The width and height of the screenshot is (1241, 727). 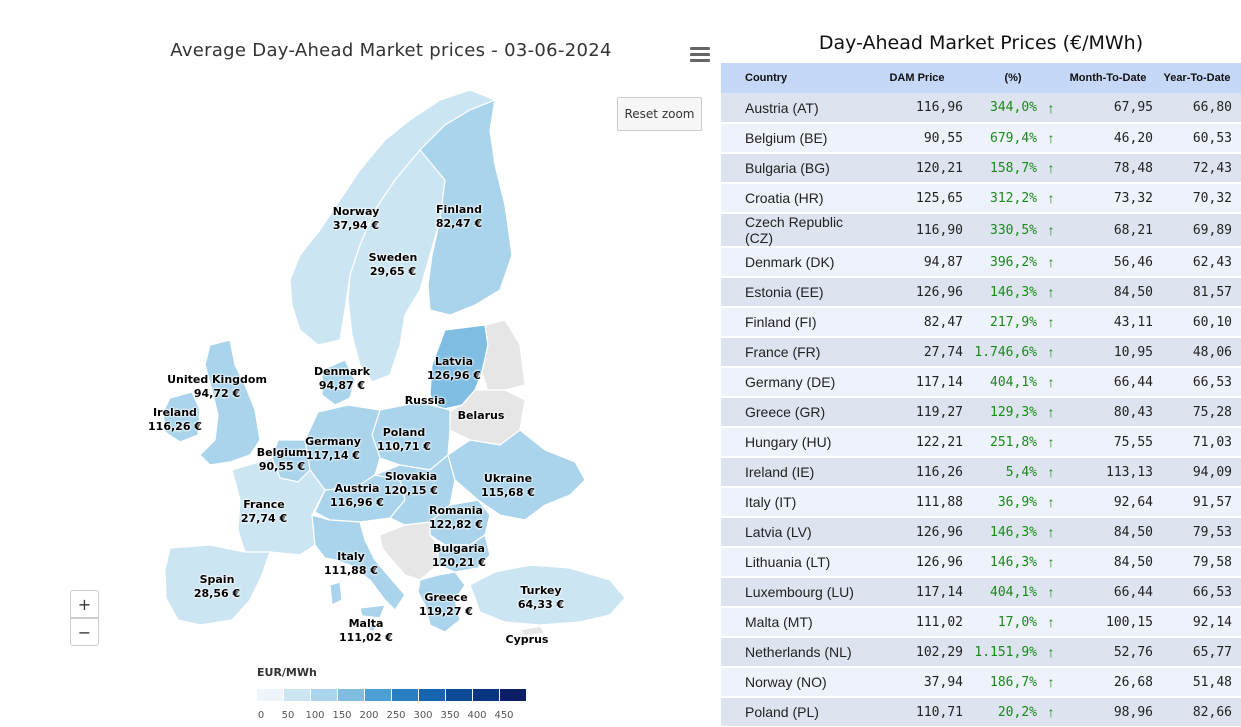 What do you see at coordinates (396, 266) in the screenshot?
I see `region-sweden` at bounding box center [396, 266].